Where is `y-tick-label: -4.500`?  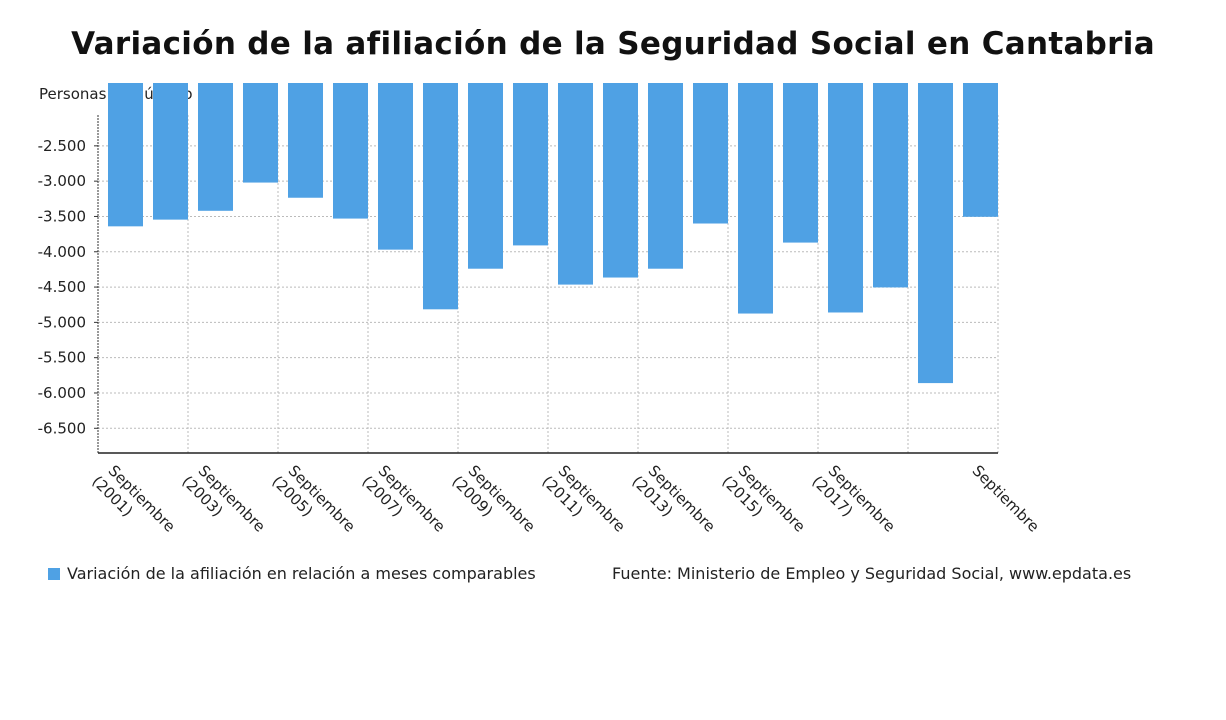
y-tick-label: -4.500 is located at coordinates (62, 287).